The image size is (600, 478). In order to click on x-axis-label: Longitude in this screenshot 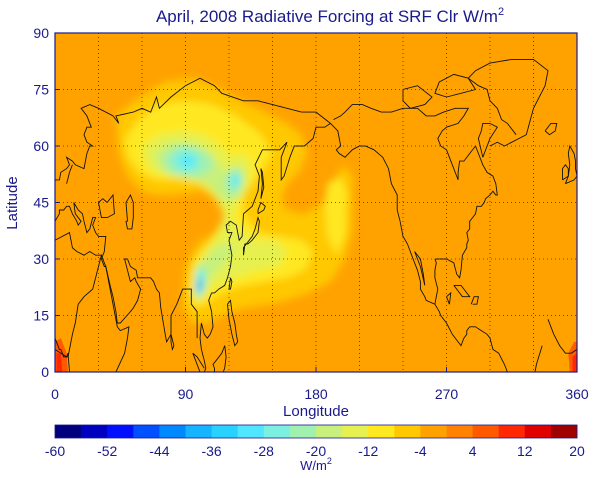, I will do `click(316, 411)`.